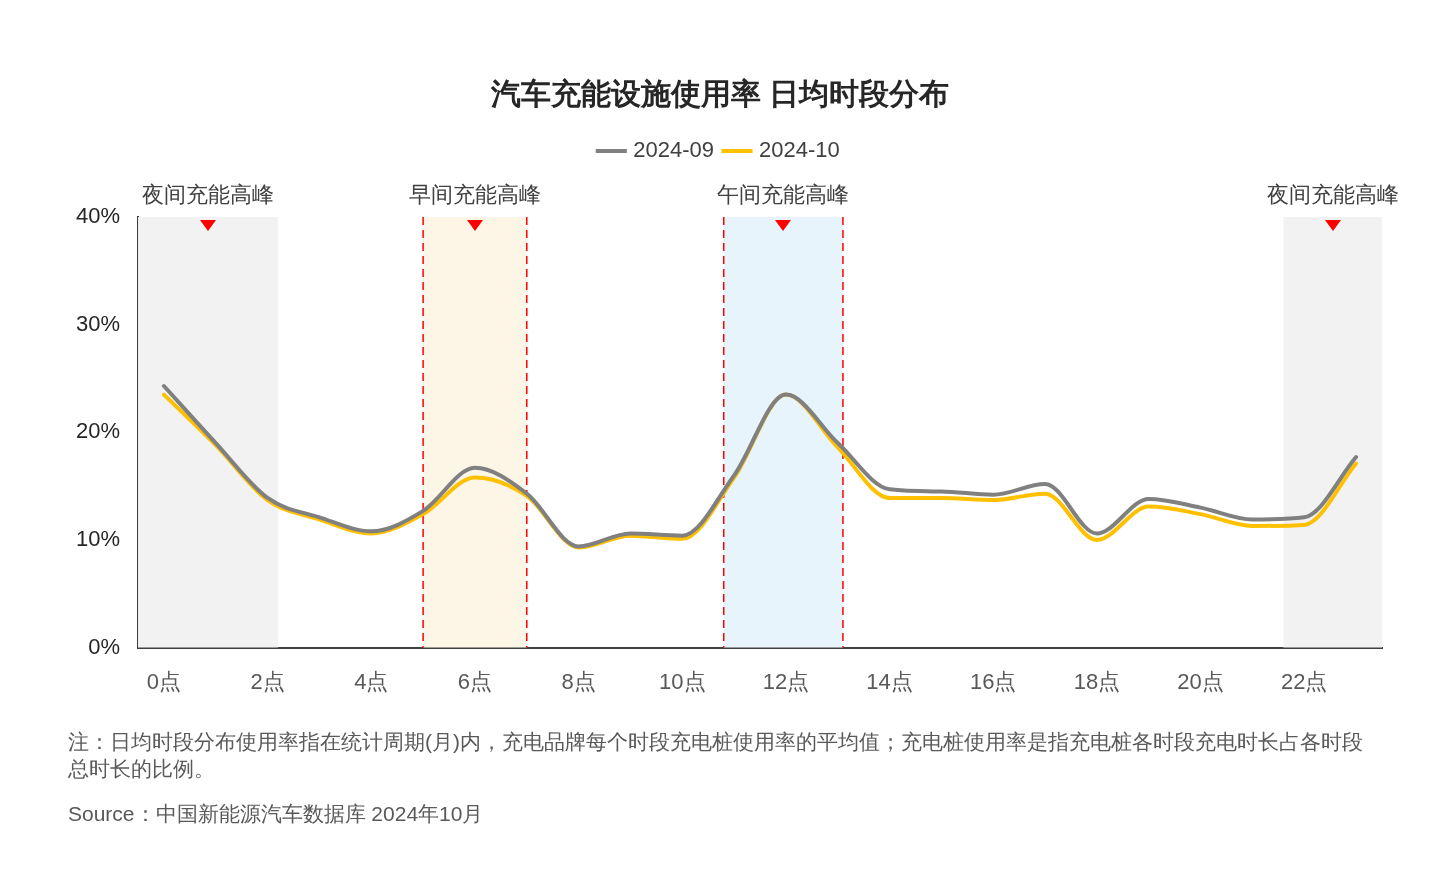  I want to click on y-tick-label: 30%, so click(98, 323).